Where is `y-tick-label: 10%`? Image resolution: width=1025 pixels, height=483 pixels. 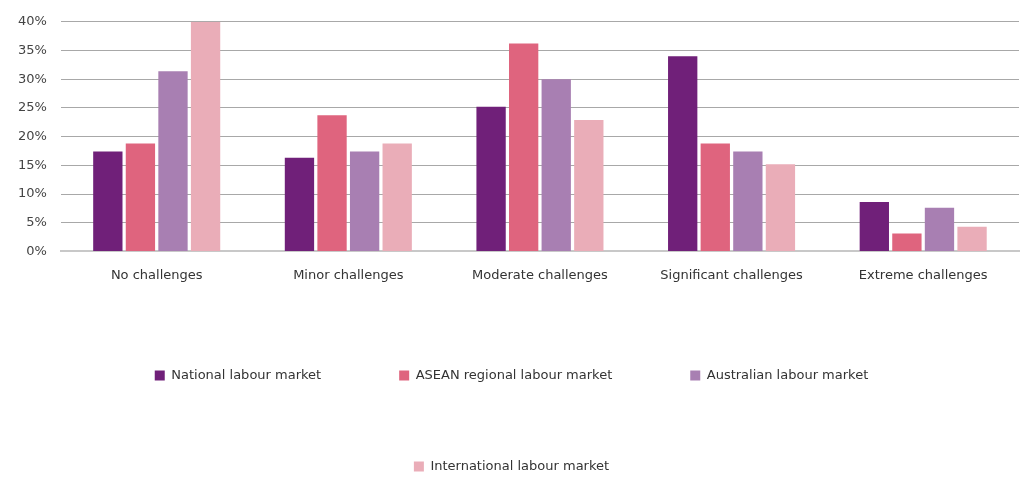
y-tick-label: 10% is located at coordinates (32, 193).